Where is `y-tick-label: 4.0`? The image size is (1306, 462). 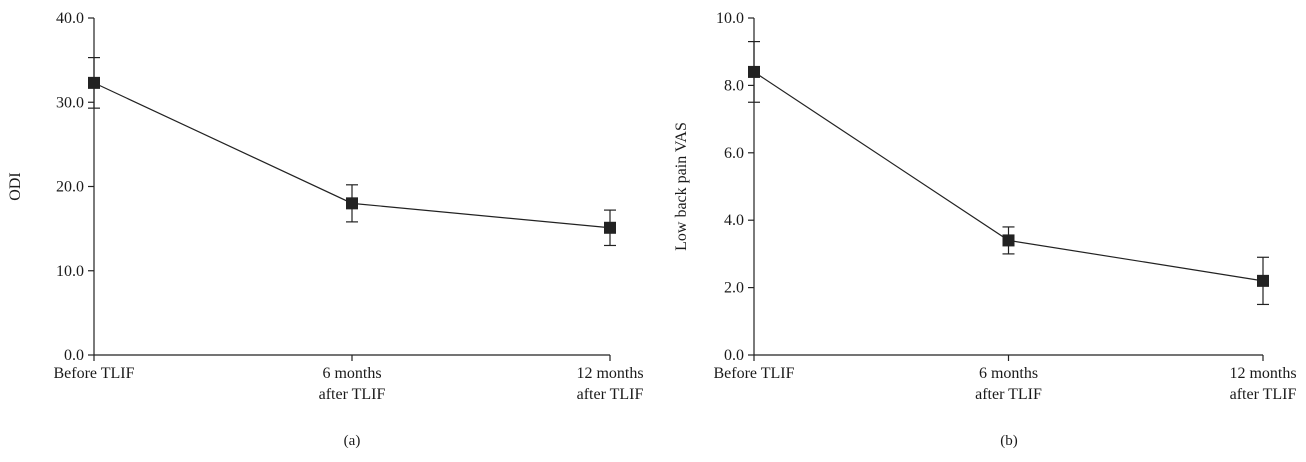 y-tick-label: 4.0 is located at coordinates (734, 220).